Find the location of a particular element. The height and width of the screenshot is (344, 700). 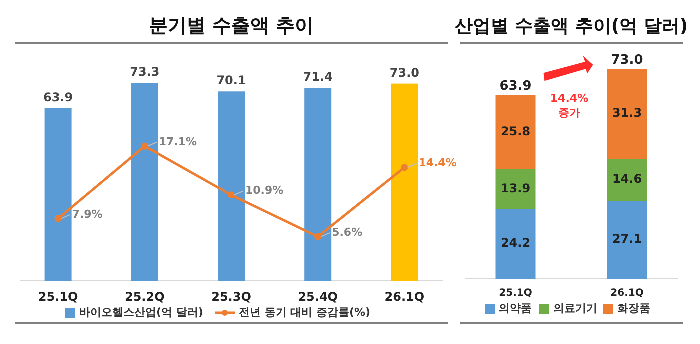

data-label: 25.8 is located at coordinates (515, 131).